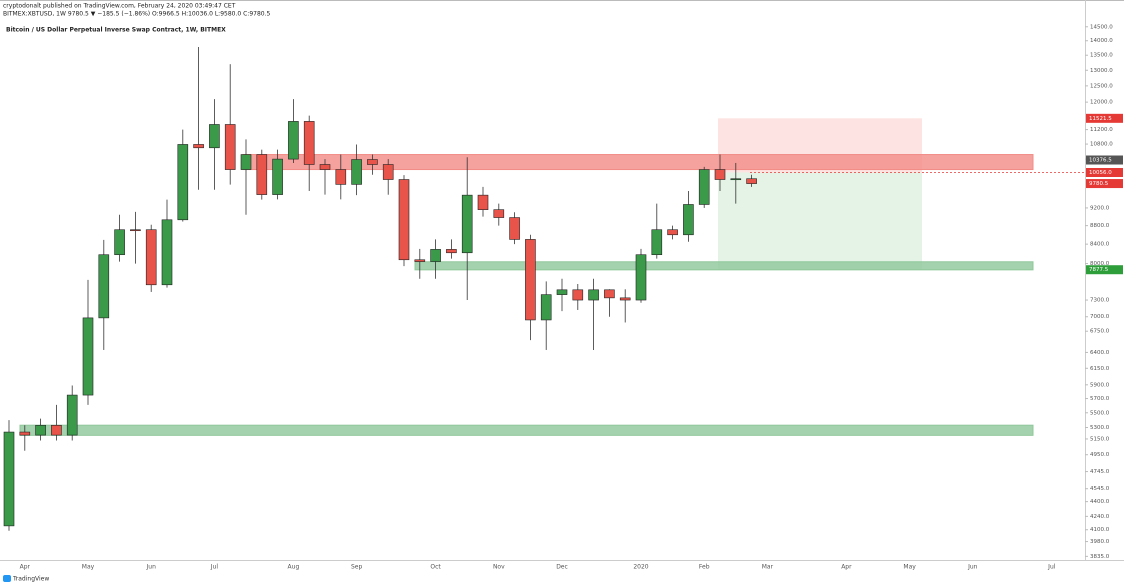 This screenshot has height=587, width=1124. What do you see at coordinates (640, 567) in the screenshot?
I see `x-tick-label: 2020` at bounding box center [640, 567].